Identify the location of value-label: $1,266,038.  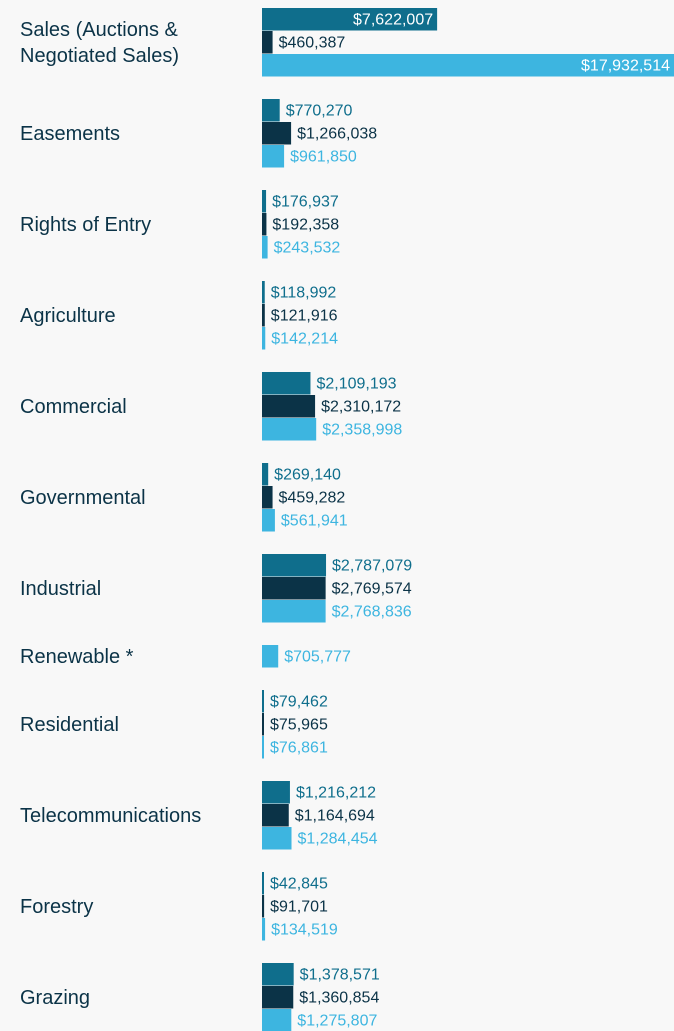
(337, 134).